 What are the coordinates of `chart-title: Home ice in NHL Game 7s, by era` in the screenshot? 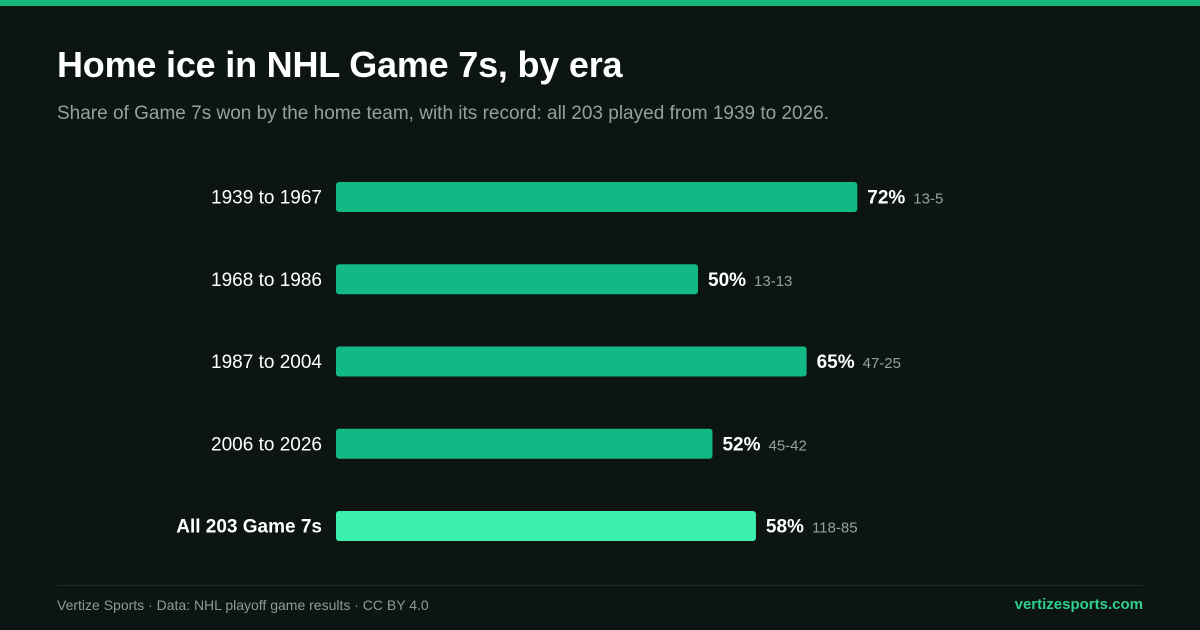 It's located at (340, 64).